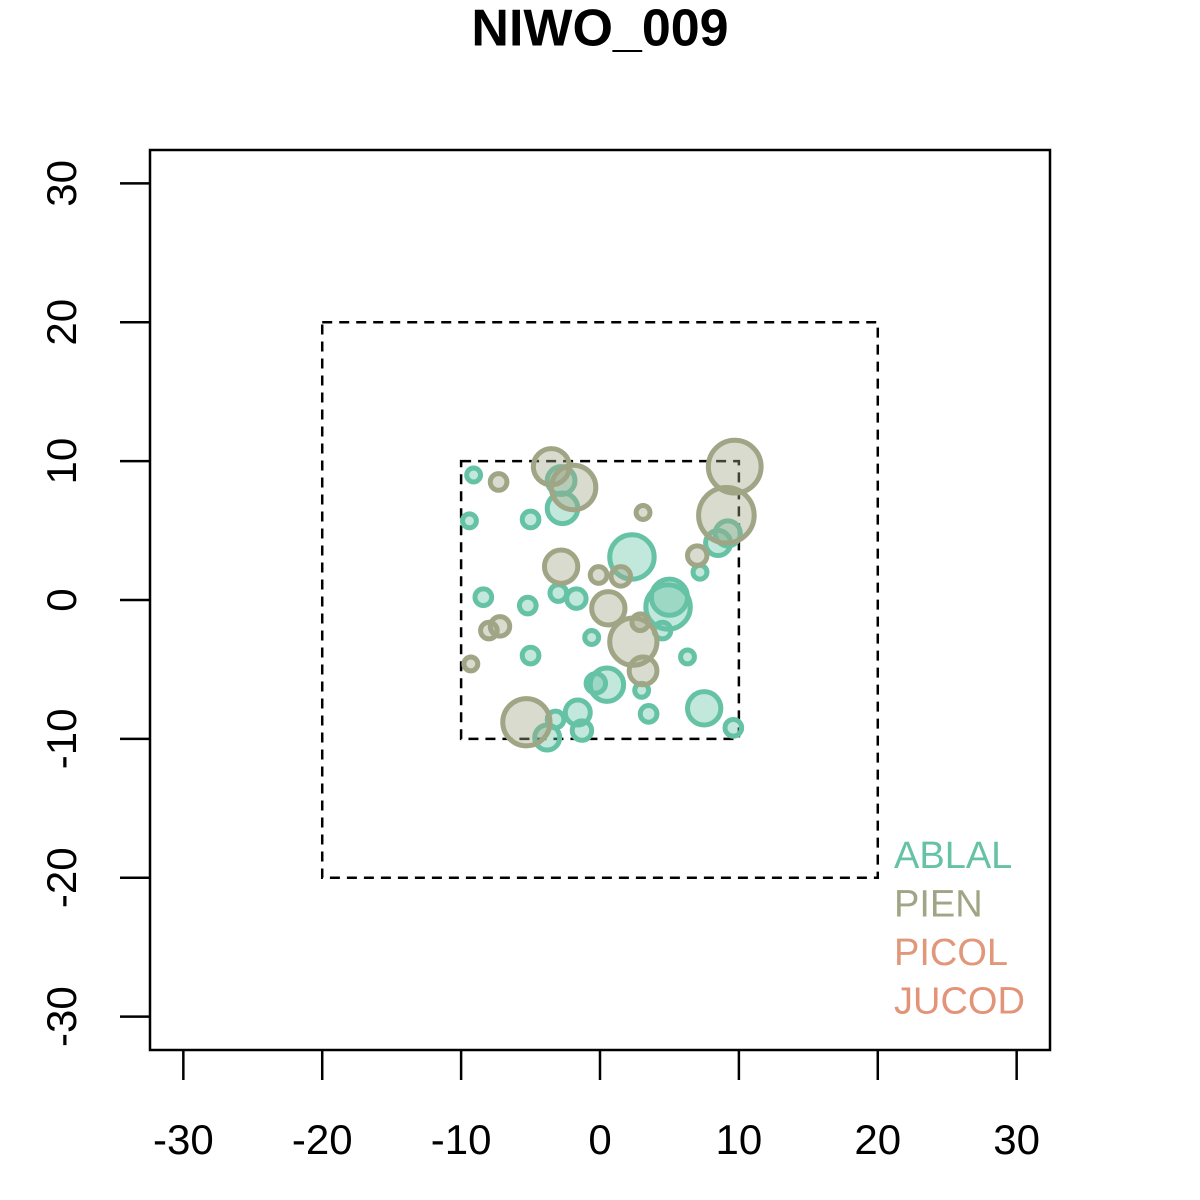 The image size is (1200, 1200). I want to click on x-tick-label: -10, so click(461, 1139).